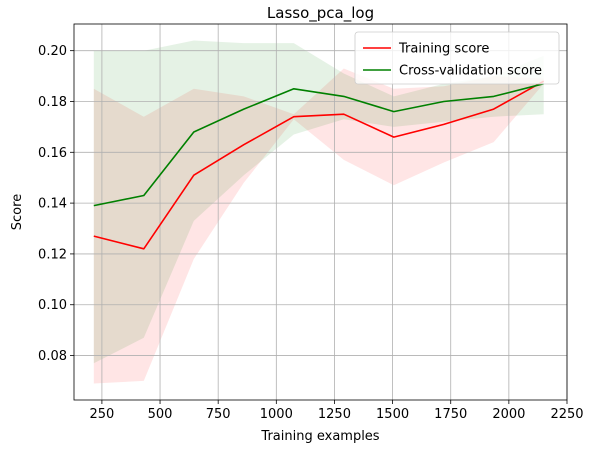 The image size is (593, 453). I want to click on legend-label-cross-validation-score: Cross-validation score, so click(470, 71).